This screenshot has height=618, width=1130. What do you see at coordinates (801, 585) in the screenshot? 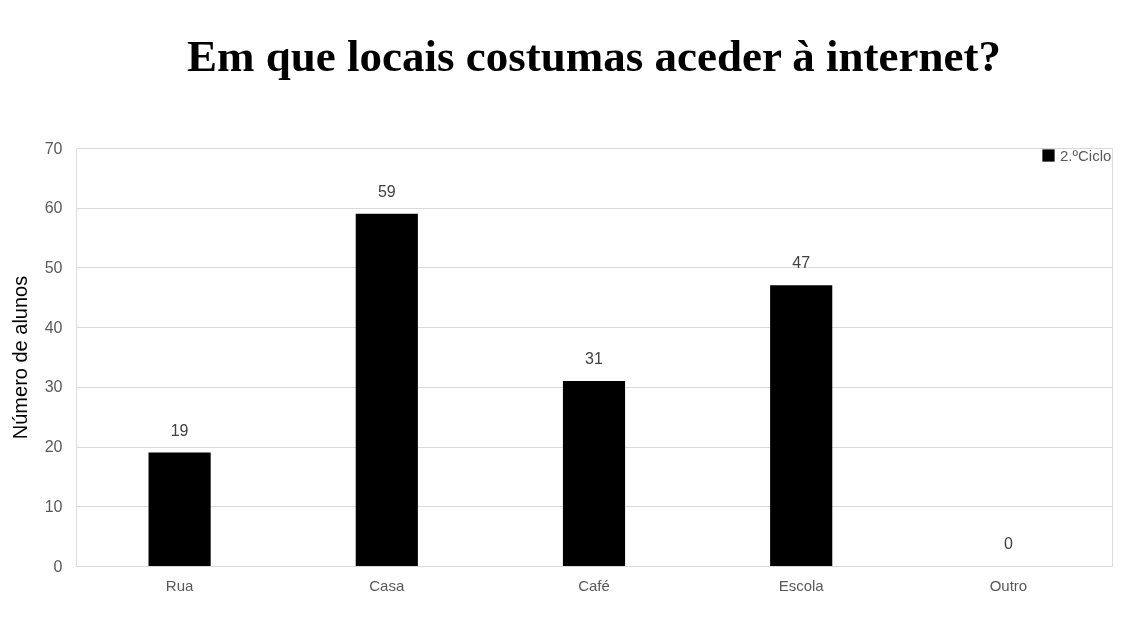
I see `x-tick-label: Escola` at bounding box center [801, 585].